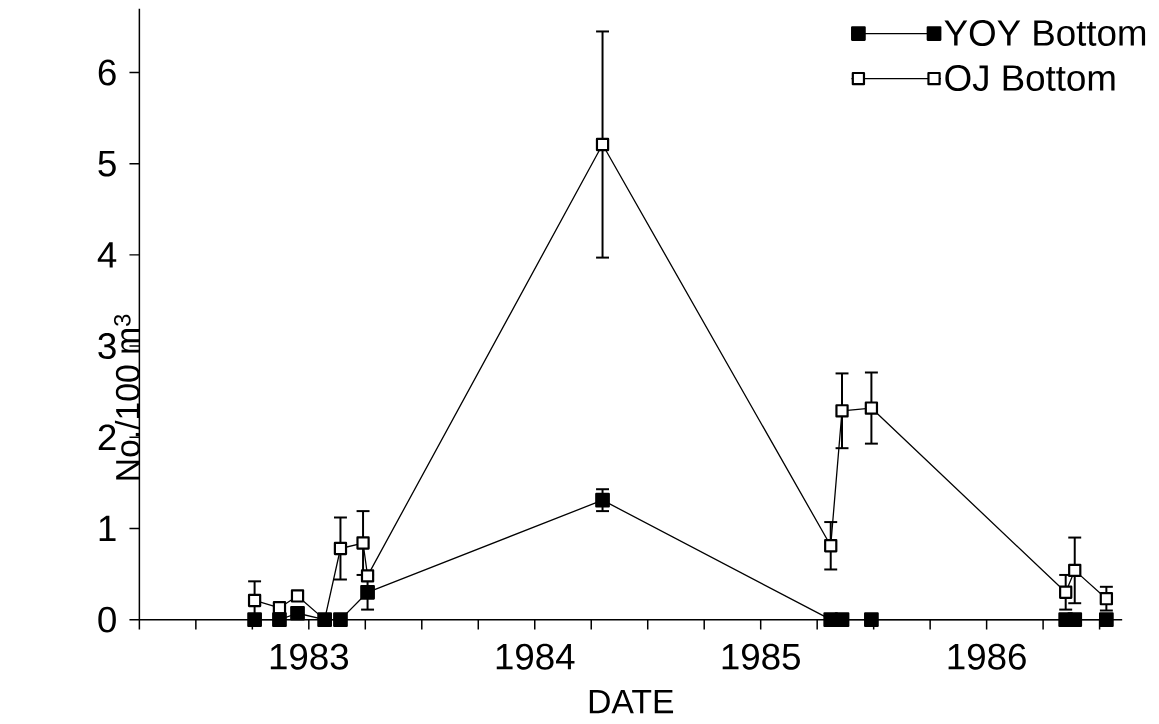 This screenshot has height=724, width=1159. I want to click on y-tick-label: 5, so click(107, 164).